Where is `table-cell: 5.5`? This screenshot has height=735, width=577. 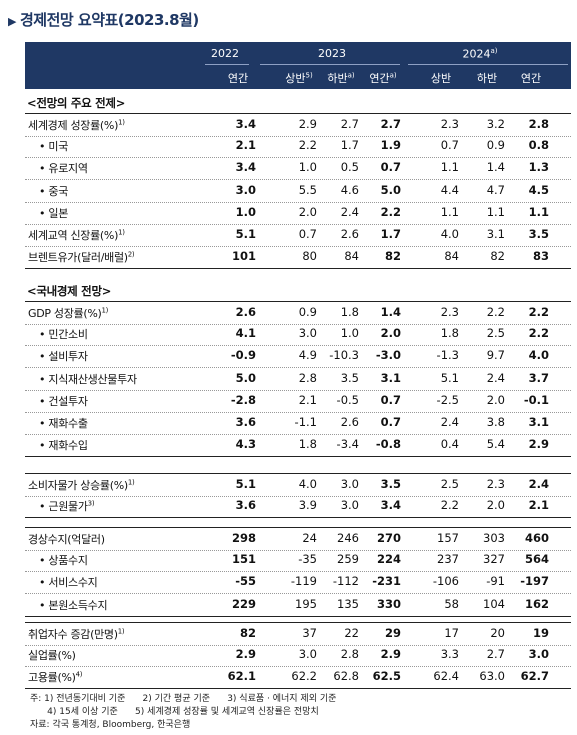
table-cell: 5.5 is located at coordinates (307, 189).